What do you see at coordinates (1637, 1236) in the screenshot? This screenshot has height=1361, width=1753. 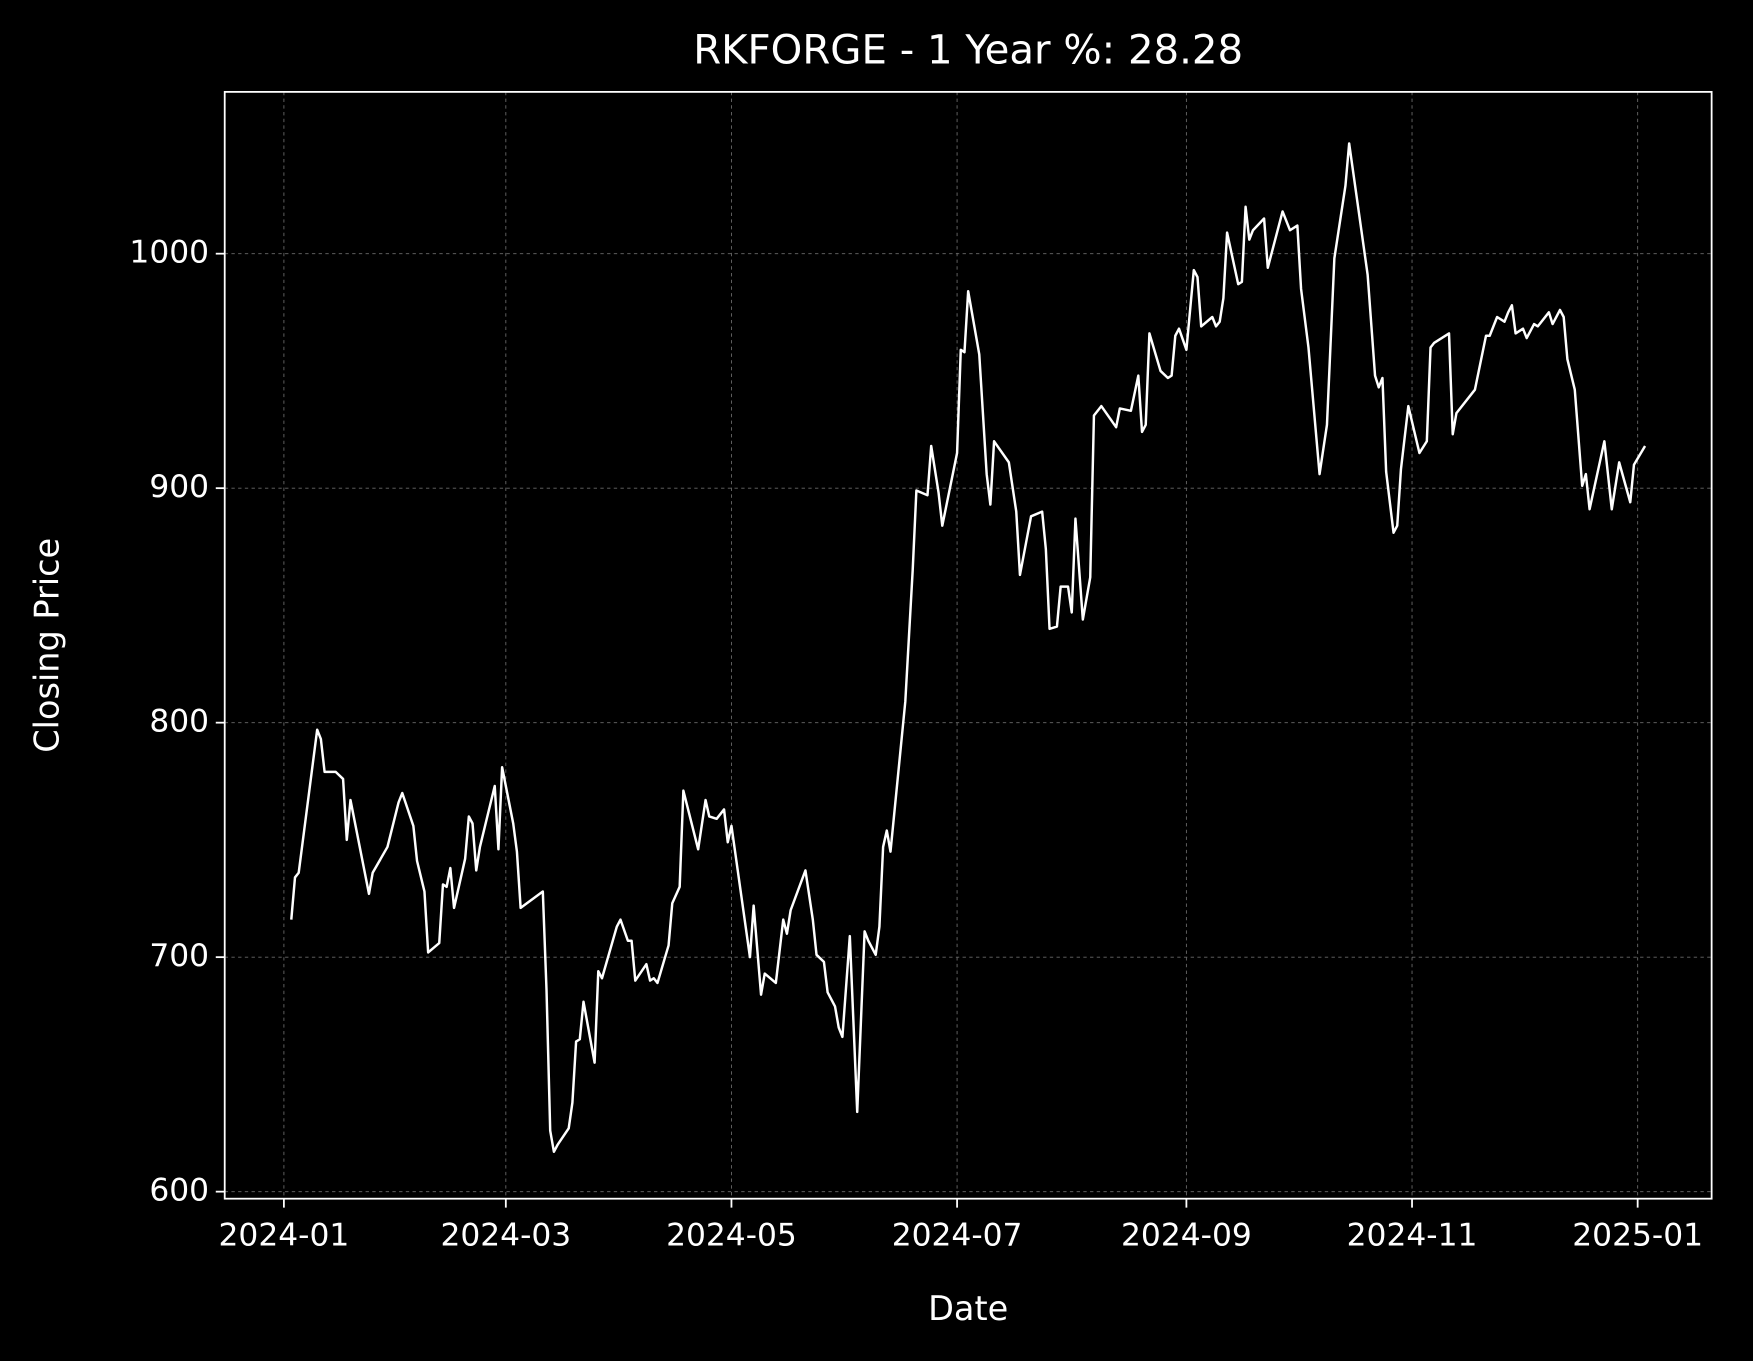 I see `x-tick-label: 2025-01` at bounding box center [1637, 1236].